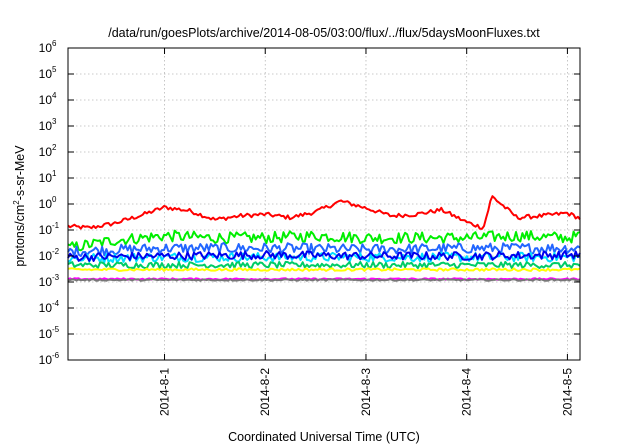 Image resolution: width=640 pixels, height=448 pixels. I want to click on y-tick-label-exponent: -2, so click(56, 251).